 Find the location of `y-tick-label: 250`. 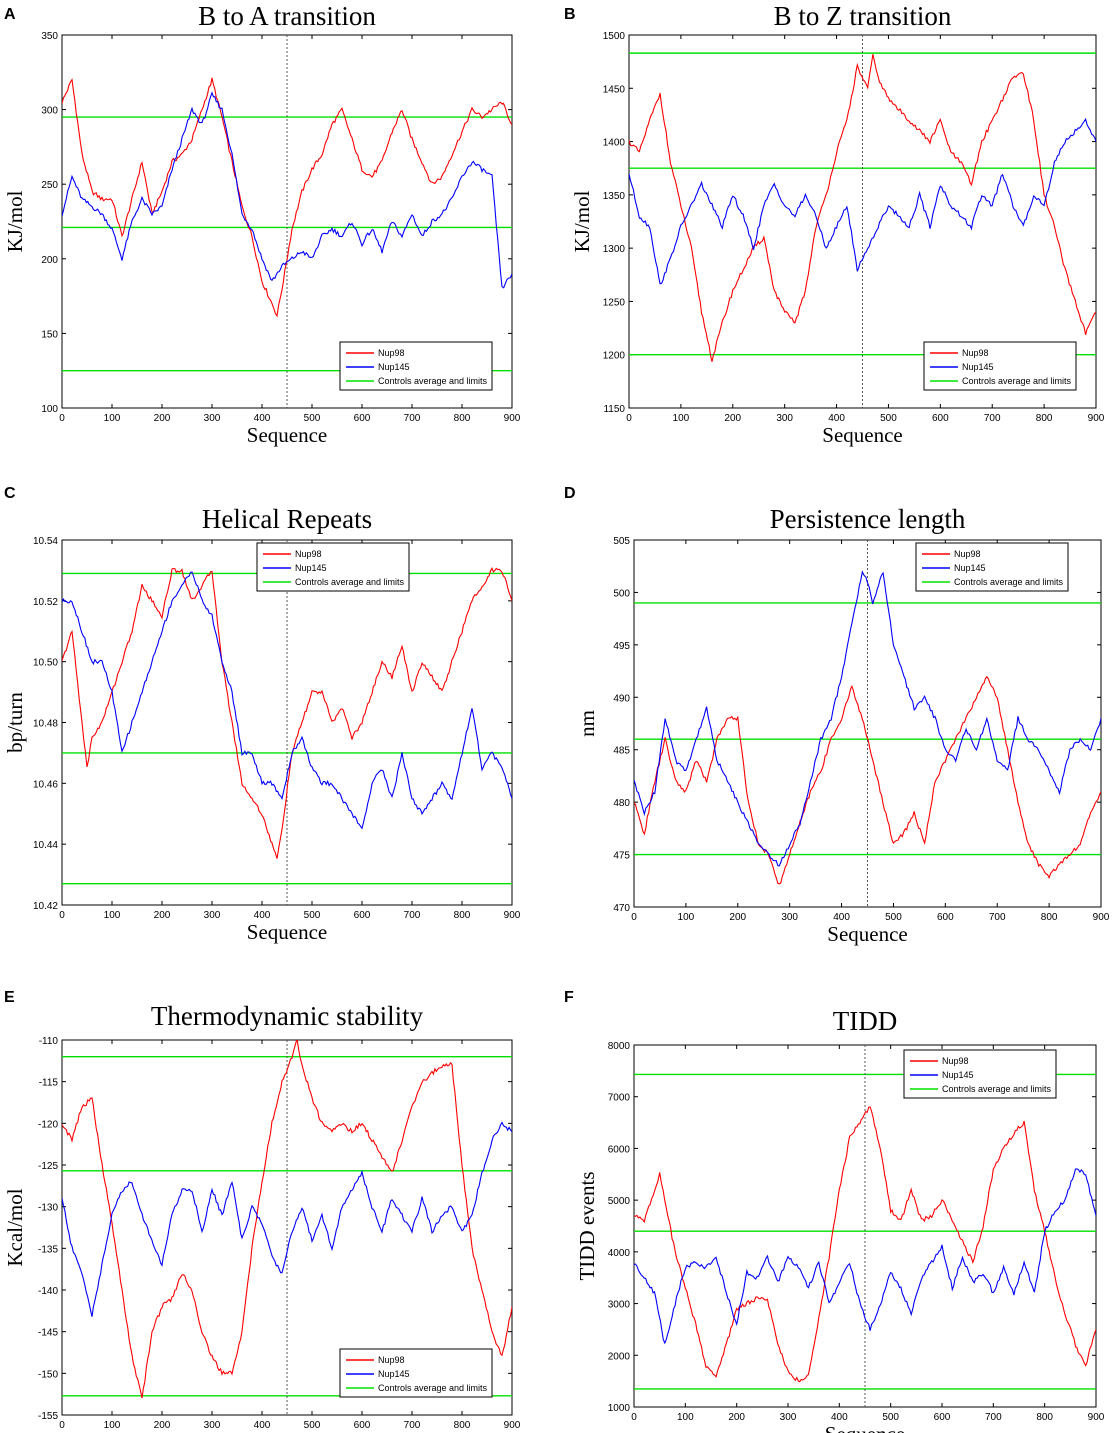

y-tick-label: 250 is located at coordinates (49, 185).